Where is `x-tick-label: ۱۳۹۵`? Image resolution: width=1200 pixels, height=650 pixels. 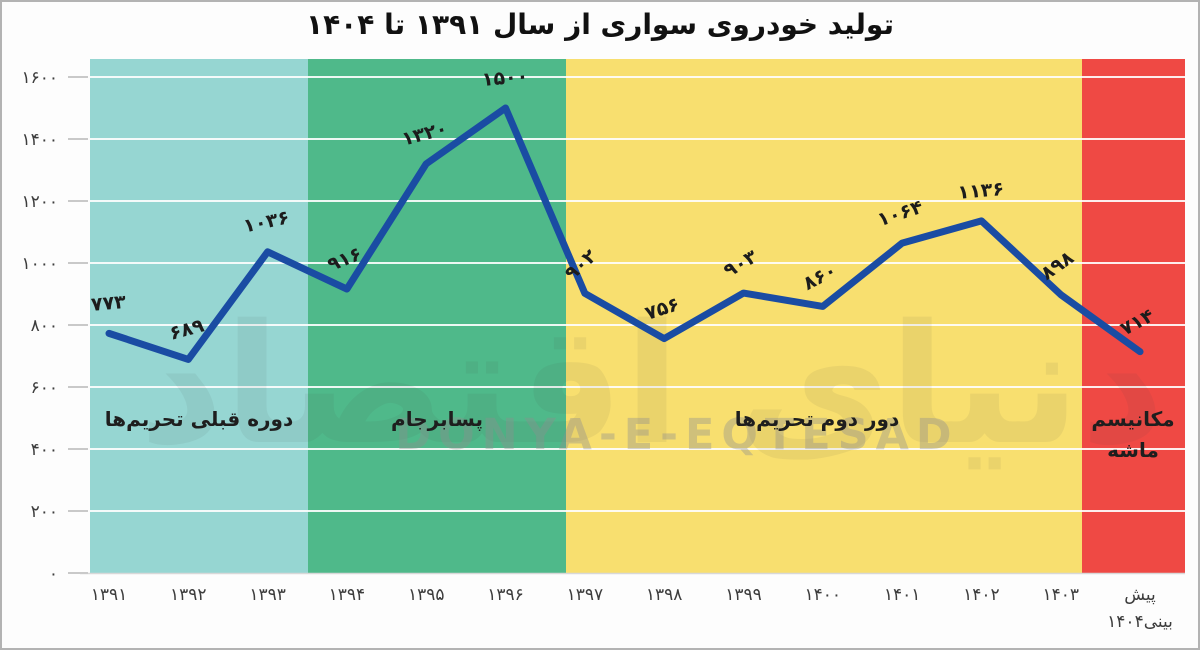 x-tick-label: ۱۳۹۵ is located at coordinates (426, 595).